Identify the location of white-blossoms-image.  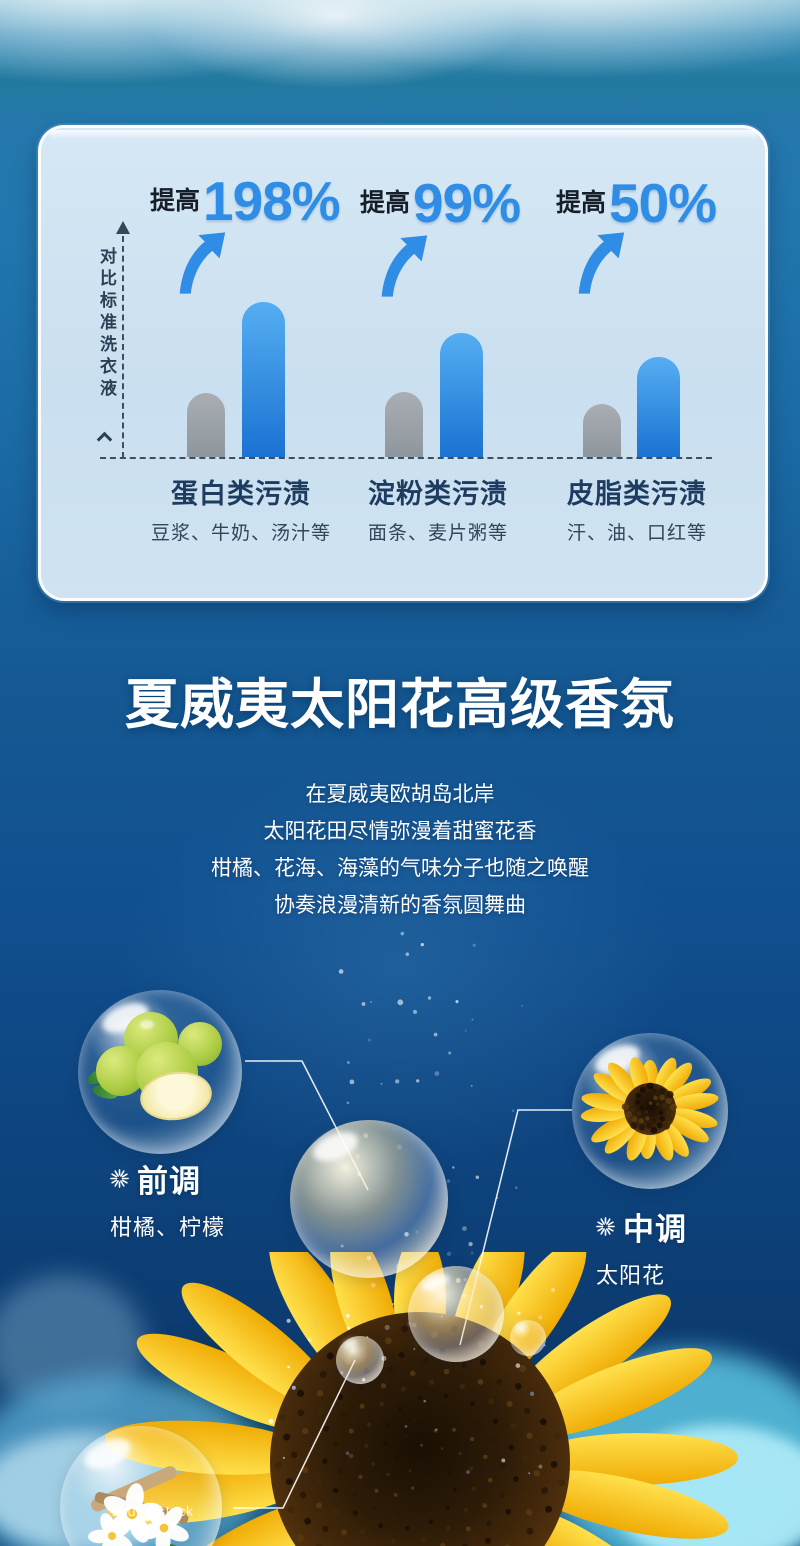
(138, 1506).